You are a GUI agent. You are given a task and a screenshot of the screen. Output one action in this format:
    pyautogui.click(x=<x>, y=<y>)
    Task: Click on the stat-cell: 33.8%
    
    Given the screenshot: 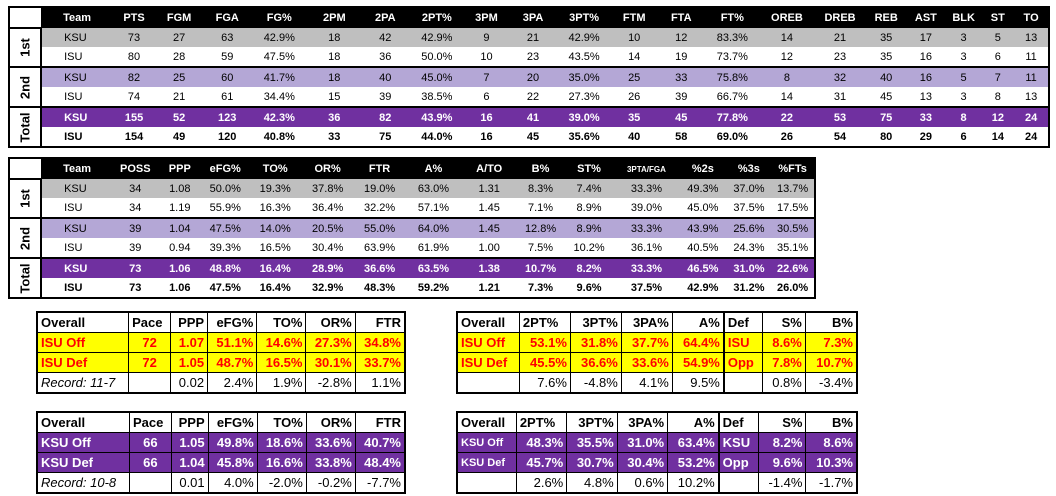 What is the action you would take?
    pyautogui.click(x=330, y=462)
    